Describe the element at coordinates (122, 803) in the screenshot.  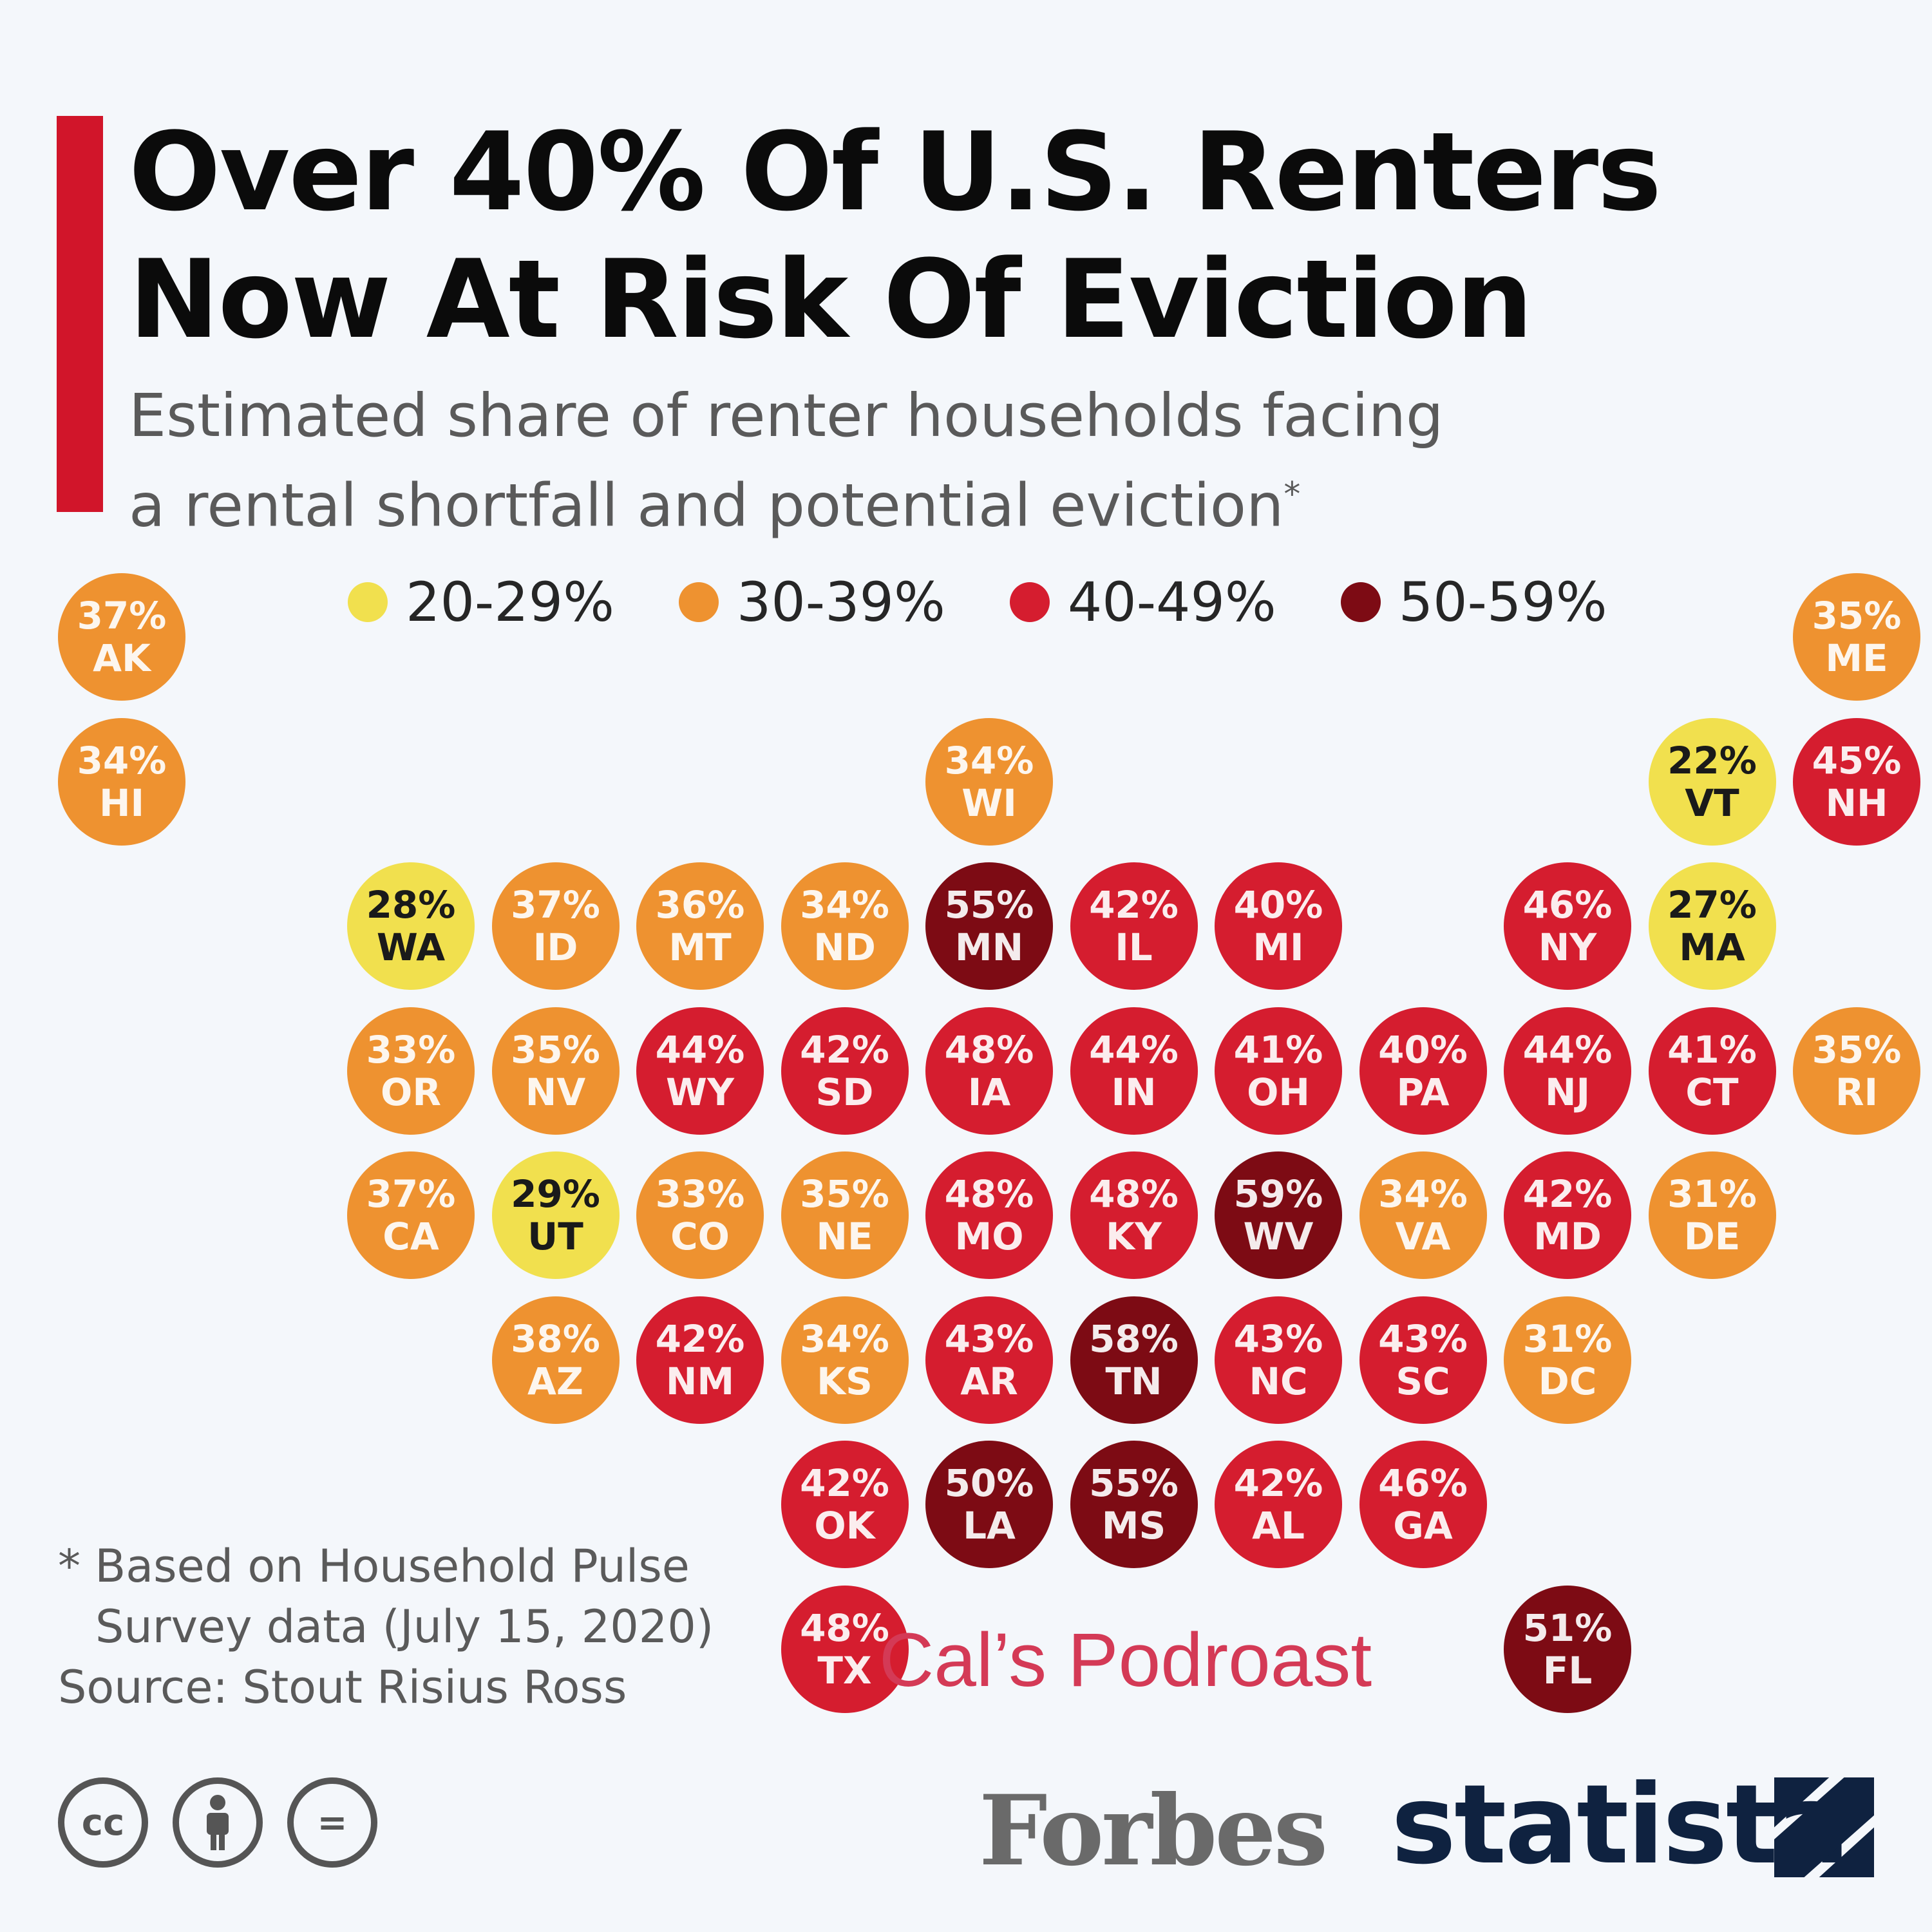
I see `state-abbr: HI` at that location.